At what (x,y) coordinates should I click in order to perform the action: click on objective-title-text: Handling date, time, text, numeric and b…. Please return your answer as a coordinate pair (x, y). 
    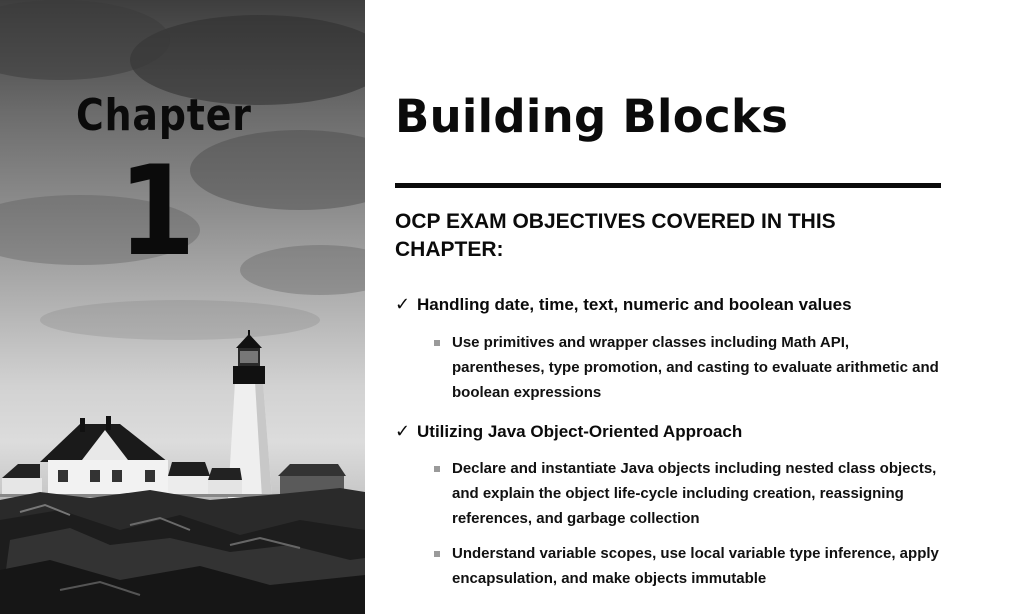
    Looking at the image, I should click on (634, 304).